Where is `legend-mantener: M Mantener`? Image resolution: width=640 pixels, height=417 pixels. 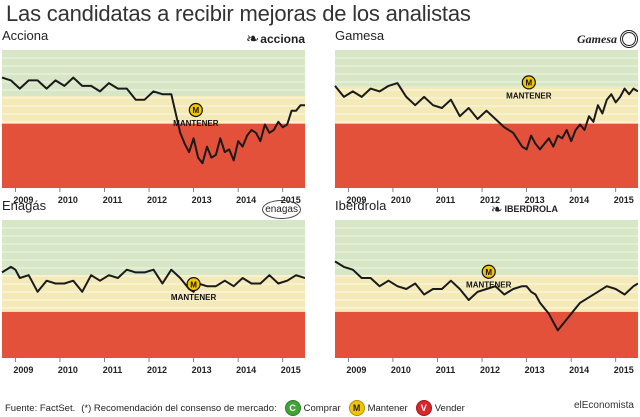
legend-mantener: M Mantener is located at coordinates (378, 408).